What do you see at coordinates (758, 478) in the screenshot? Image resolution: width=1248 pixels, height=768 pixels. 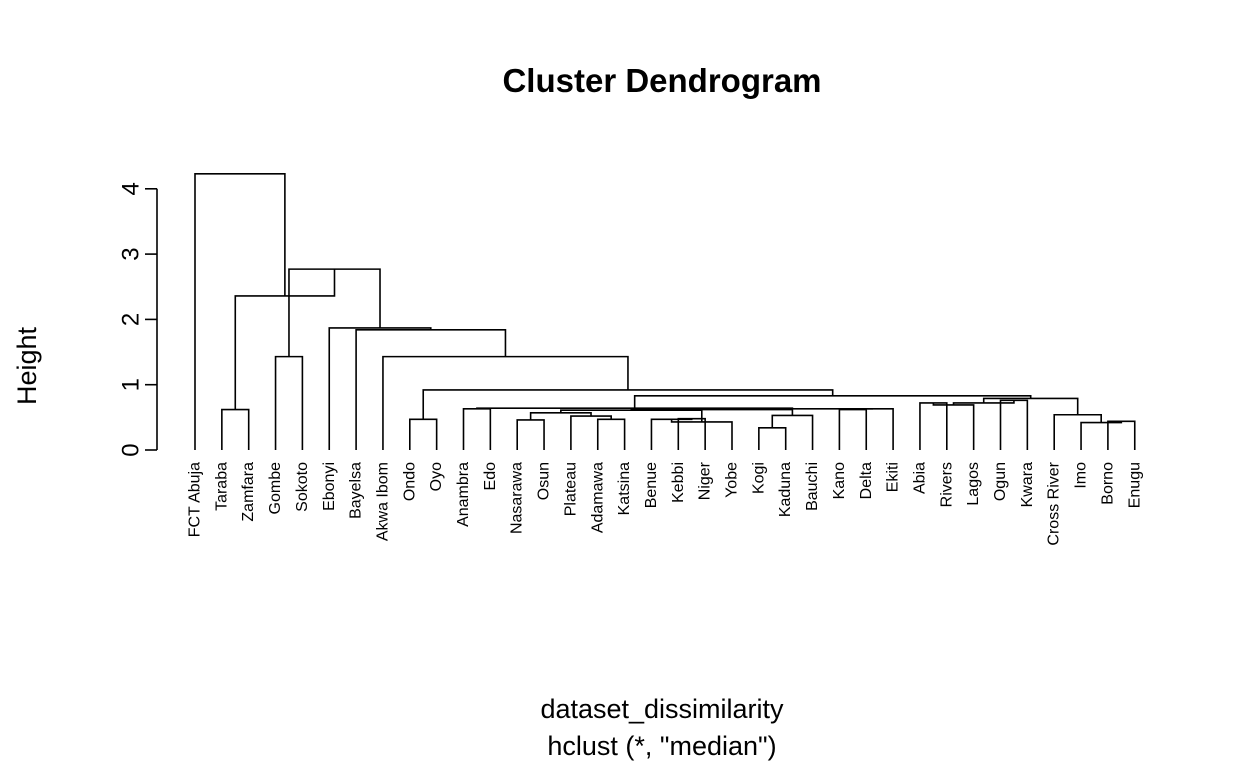 I see `leaf-label: Kogi` at bounding box center [758, 478].